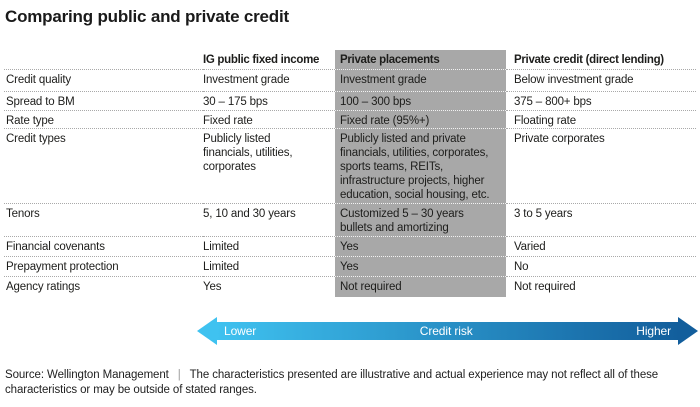 Image resolution: width=700 pixels, height=407 pixels. What do you see at coordinates (269, 101) in the screenshot?
I see `table-cell: 30 – 175 bps` at bounding box center [269, 101].